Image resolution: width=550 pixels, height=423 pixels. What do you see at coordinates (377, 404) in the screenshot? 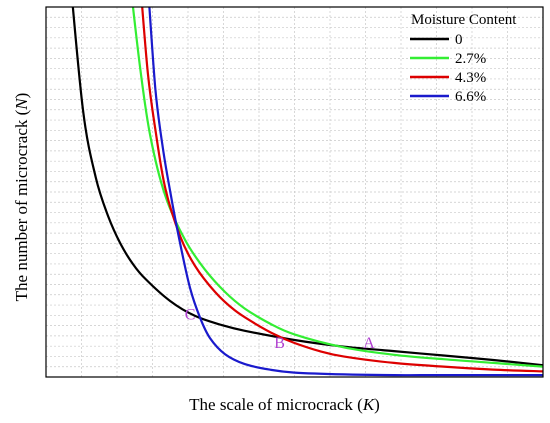
I see `x-axis-title-suffix: )` at bounding box center [377, 404].